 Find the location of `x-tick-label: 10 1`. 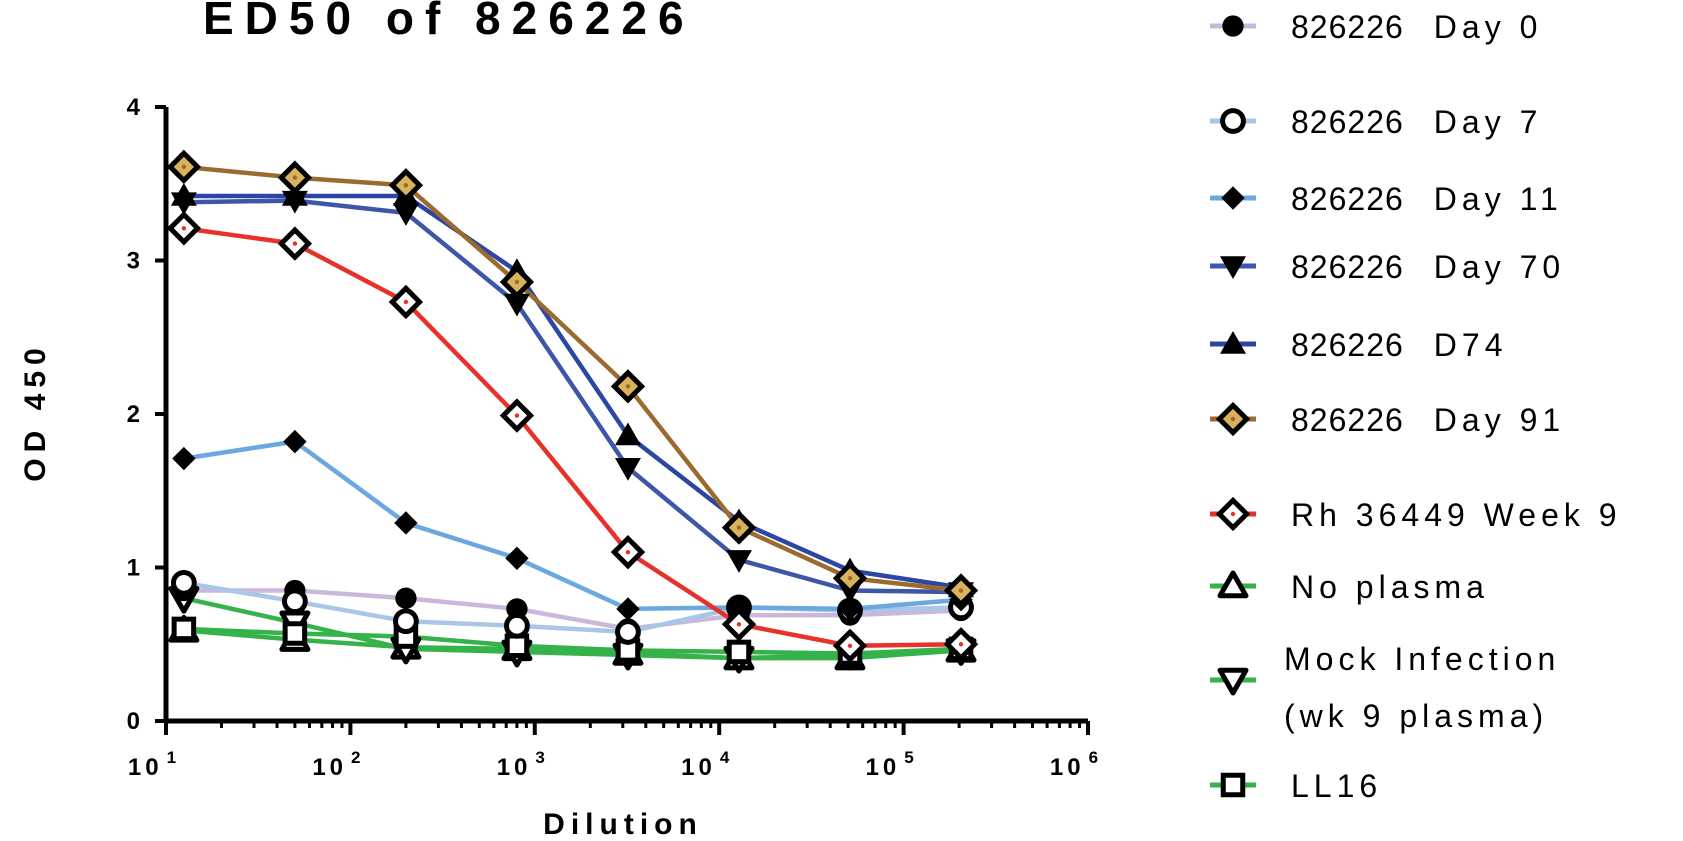

x-tick-label: 10 1 is located at coordinates (152, 764).